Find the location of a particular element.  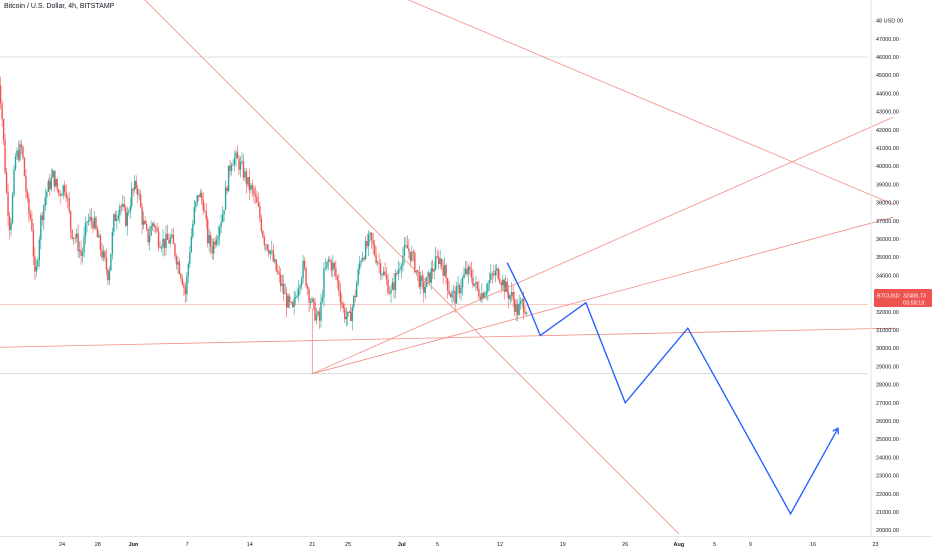

price-tick-label: 36000.00 is located at coordinates (887, 240).